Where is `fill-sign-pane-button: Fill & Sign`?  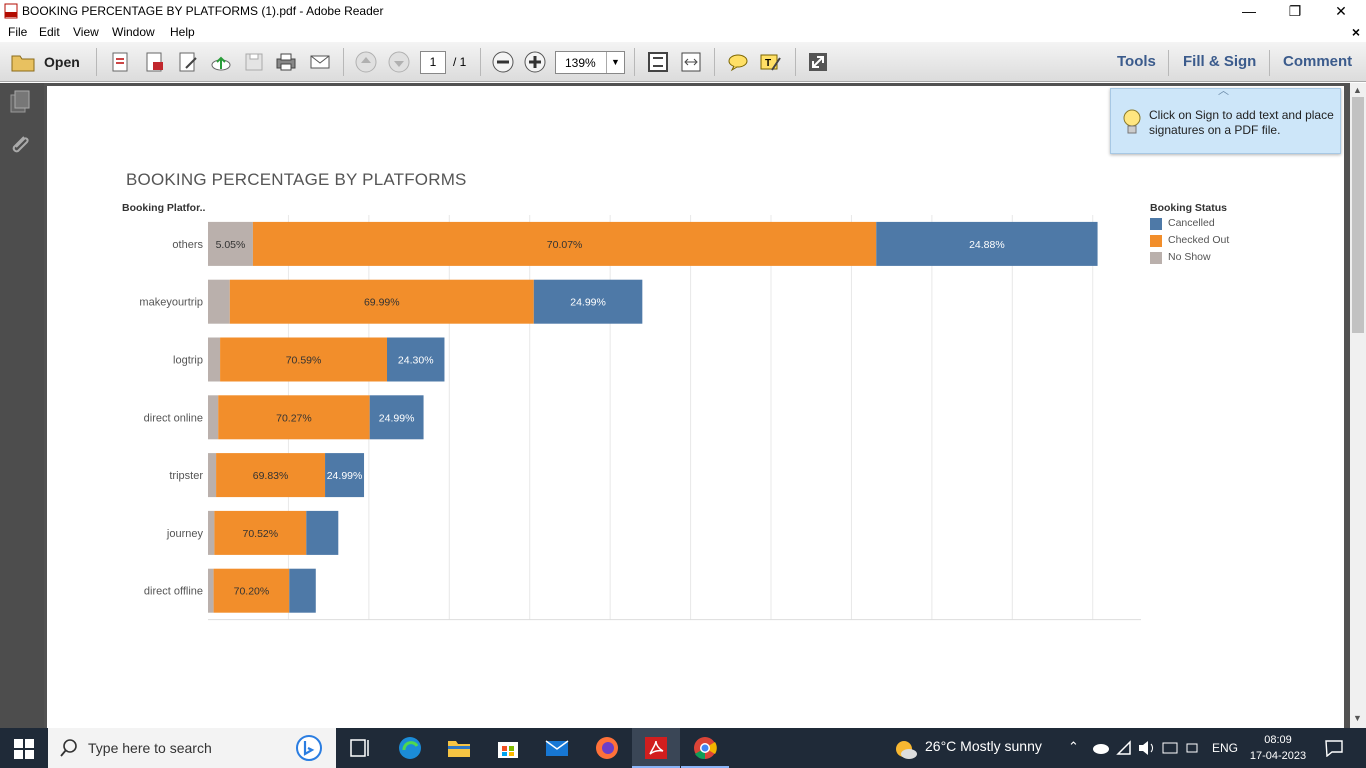
fill-sign-pane-button: Fill & Sign is located at coordinates (1220, 61).